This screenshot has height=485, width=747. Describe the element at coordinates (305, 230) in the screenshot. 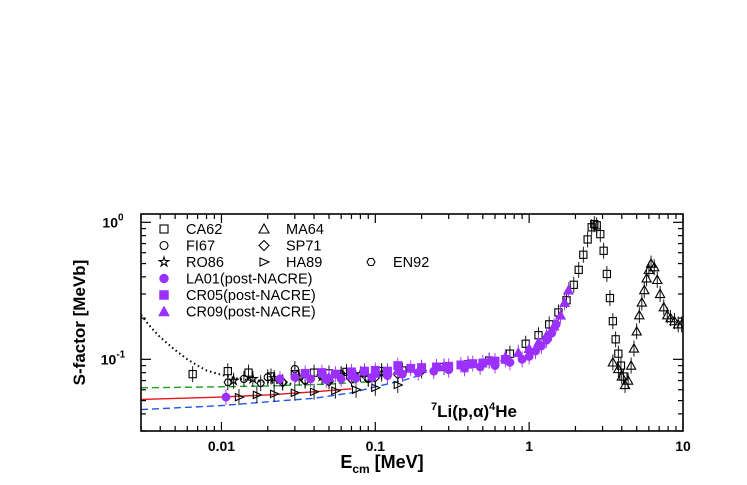

I see `legend-label: MA64` at that location.